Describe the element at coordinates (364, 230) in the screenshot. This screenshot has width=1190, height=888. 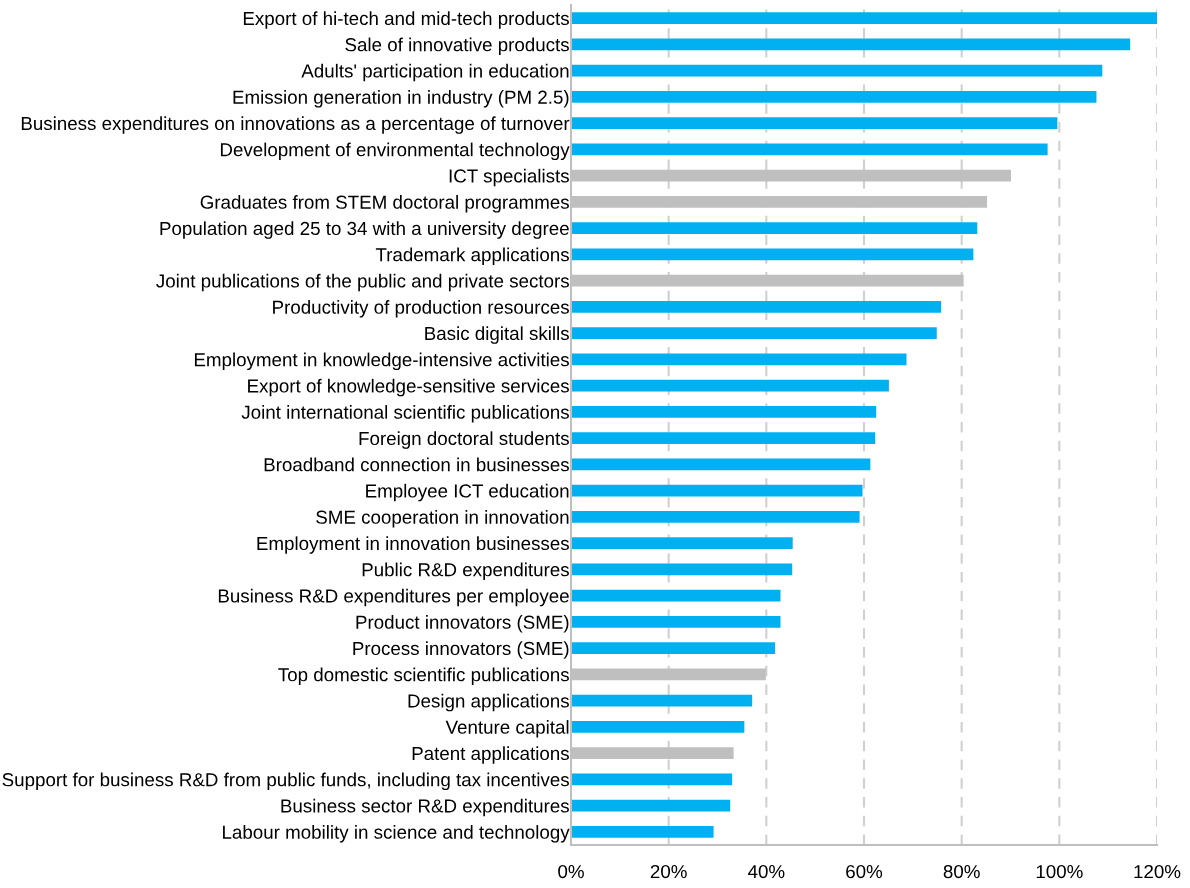
I see `y-tick-label: Population aged 25 to 34 with a university degree` at that location.